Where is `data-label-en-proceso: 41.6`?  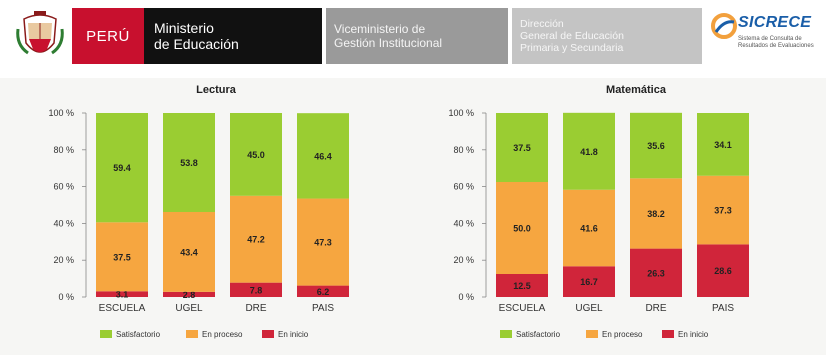
data-label-en-proceso: 41.6 is located at coordinates (589, 229).